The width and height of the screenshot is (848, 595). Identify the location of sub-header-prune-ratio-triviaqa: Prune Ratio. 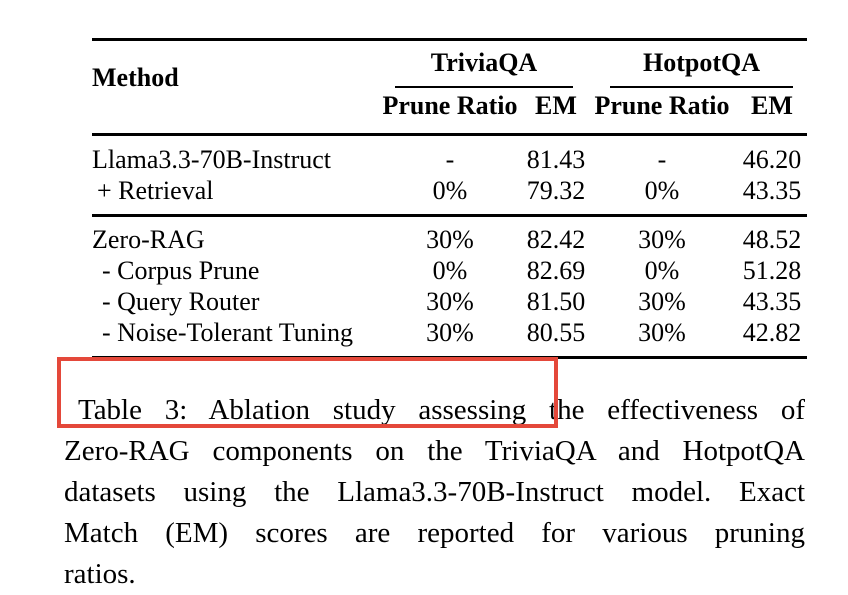
(450, 105).